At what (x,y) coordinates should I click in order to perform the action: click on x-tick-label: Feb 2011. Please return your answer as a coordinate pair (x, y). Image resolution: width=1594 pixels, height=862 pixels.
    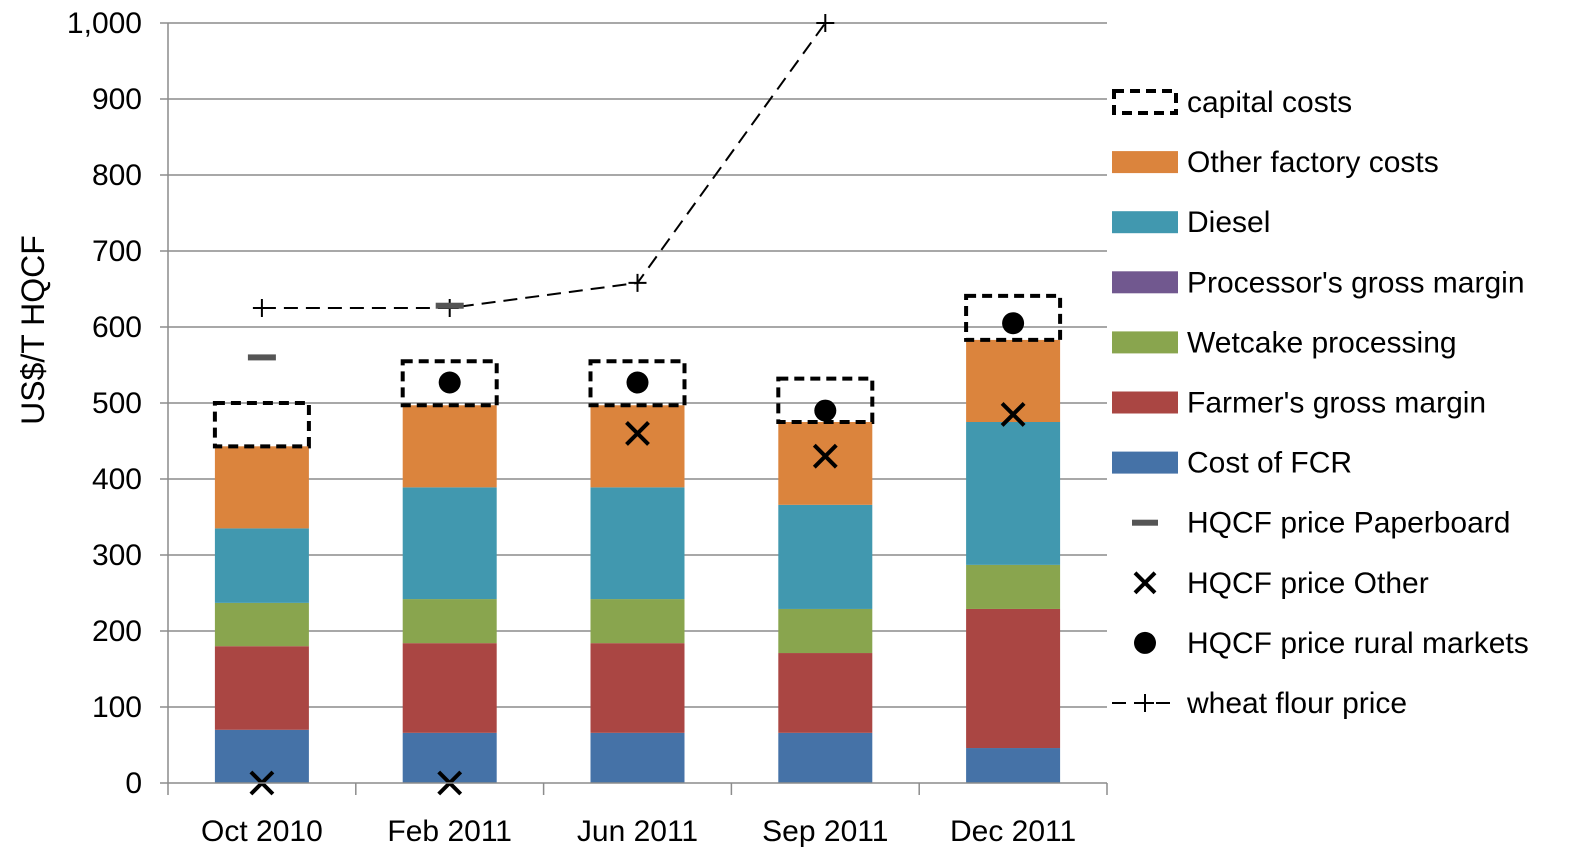
    Looking at the image, I should click on (449, 831).